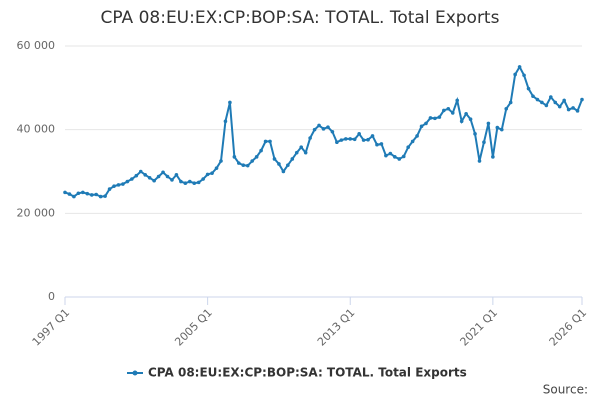 Image resolution: width=600 pixels, height=404 pixels. What do you see at coordinates (51, 327) in the screenshot?
I see `x-tick-label: 1997 Q1` at bounding box center [51, 327].